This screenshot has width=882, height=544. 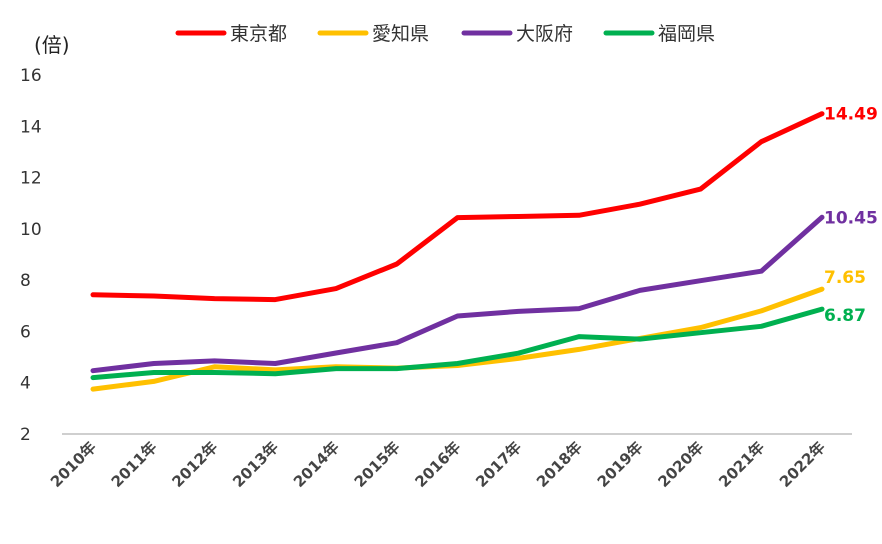 What do you see at coordinates (31, 230) in the screenshot?
I see `y-tick-label: 10` at bounding box center [31, 230].